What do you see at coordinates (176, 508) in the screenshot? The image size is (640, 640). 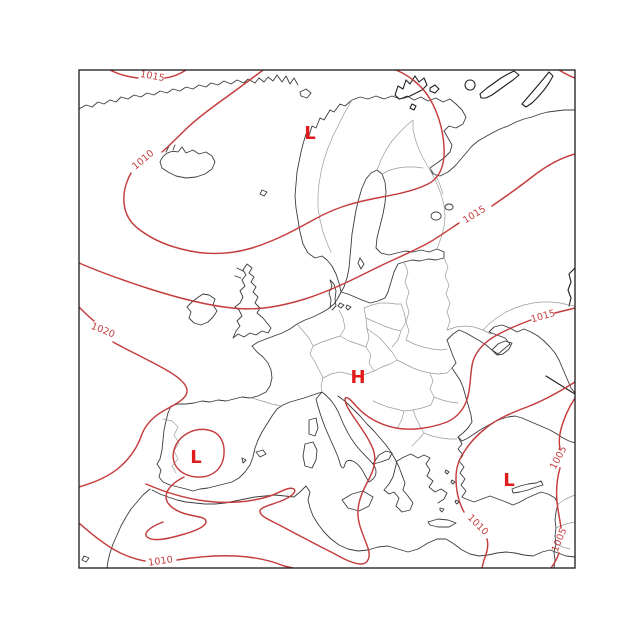 I see `isobar-morocco-tongue` at bounding box center [176, 508].